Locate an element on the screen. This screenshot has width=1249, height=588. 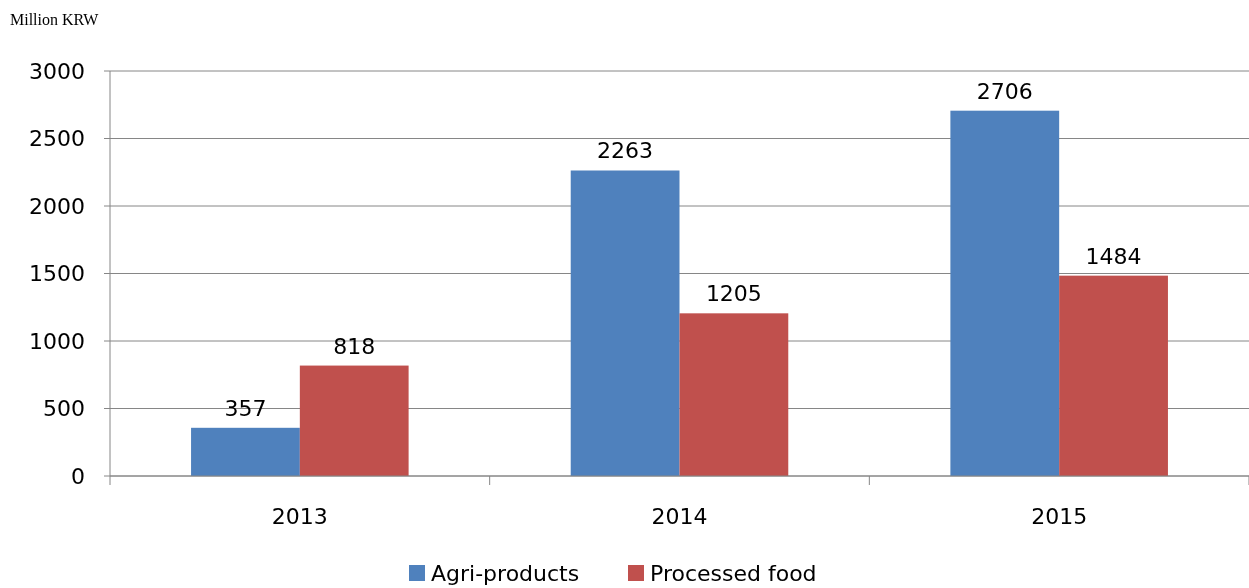
y-tick-label: 2000 is located at coordinates (57, 206).